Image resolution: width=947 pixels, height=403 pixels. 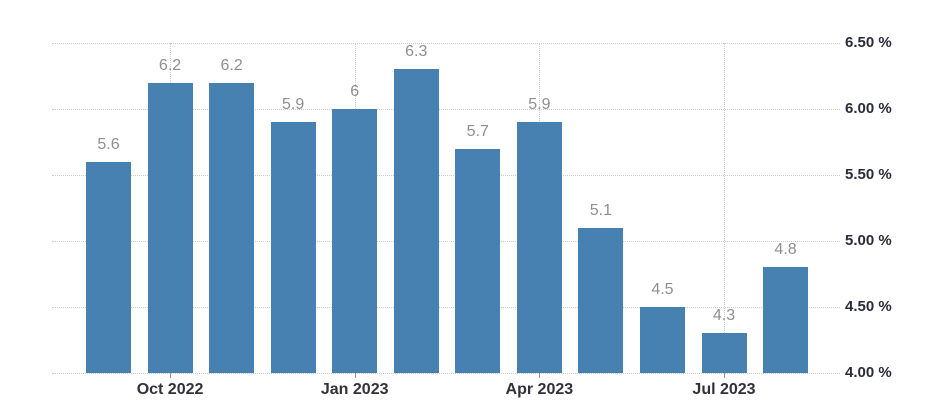 What do you see at coordinates (416, 52) in the screenshot?
I see `bar-value-label: 6.3` at bounding box center [416, 52].